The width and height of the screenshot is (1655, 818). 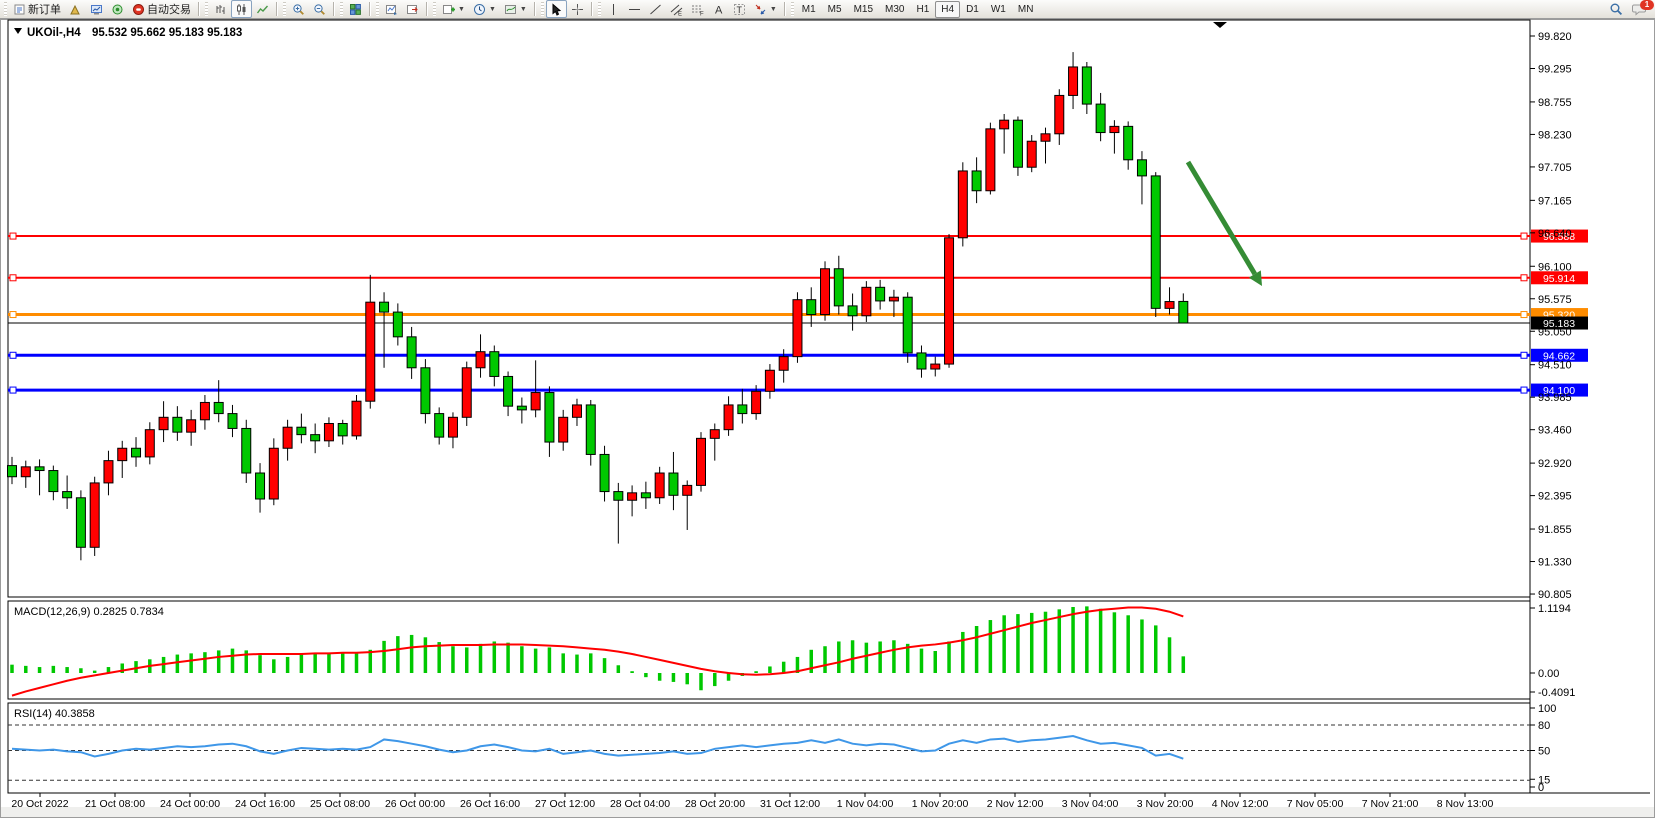 What do you see at coordinates (161, 9) in the screenshot?
I see `autotrading-button: 自动交易` at bounding box center [161, 9].